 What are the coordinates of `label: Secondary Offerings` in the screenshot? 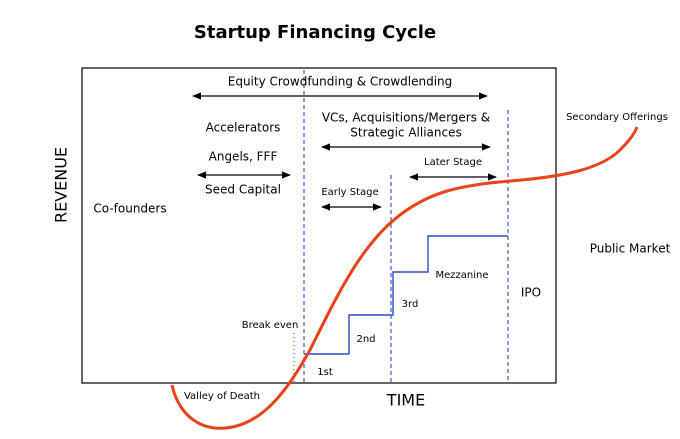 It's located at (617, 117).